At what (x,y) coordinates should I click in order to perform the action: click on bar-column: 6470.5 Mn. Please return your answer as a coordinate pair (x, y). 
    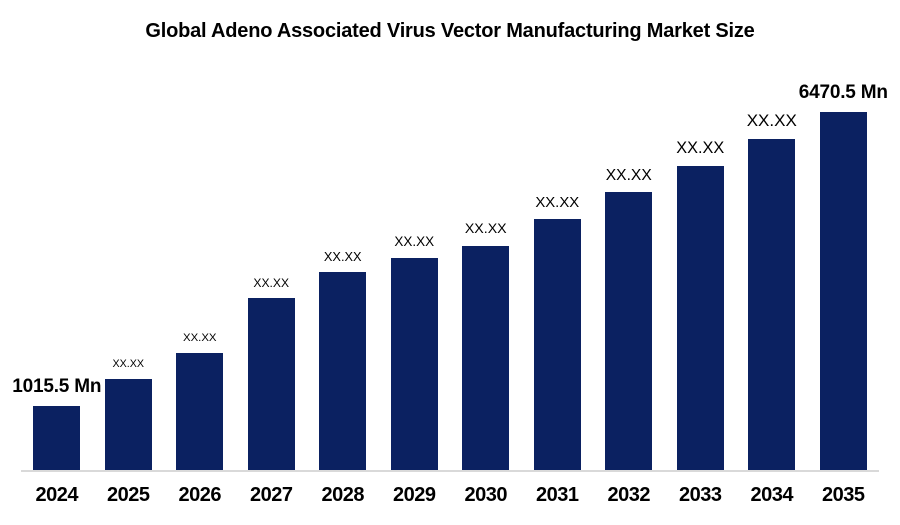
    Looking at the image, I should click on (843, 265).